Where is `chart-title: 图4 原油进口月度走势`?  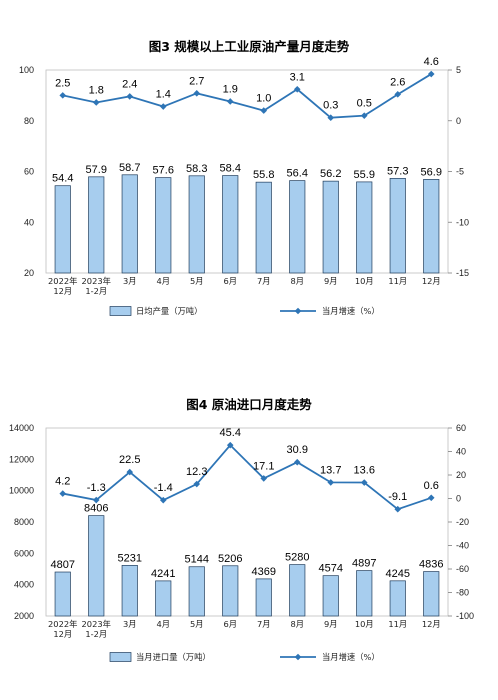 chart-title: 图4 原油进口月度走势 is located at coordinates (249, 404).